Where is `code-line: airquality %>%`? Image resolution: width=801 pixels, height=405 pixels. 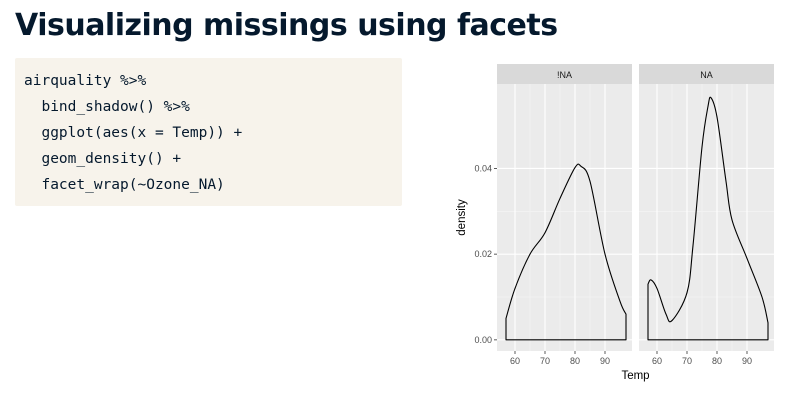 code-line: airquality %>% is located at coordinates (85, 81).